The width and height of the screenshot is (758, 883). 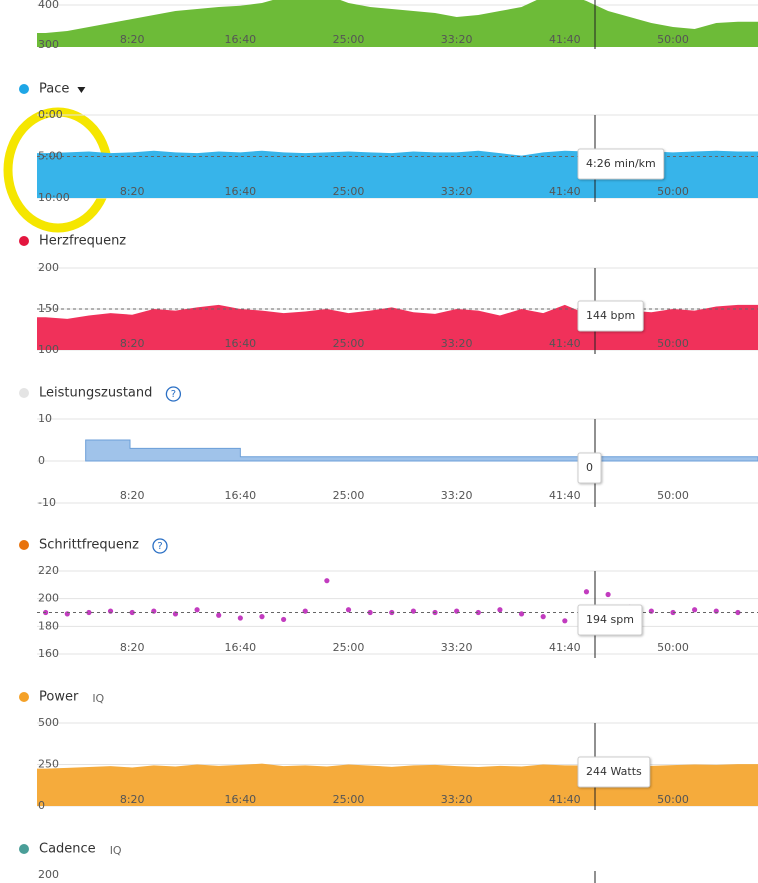 I want to click on y-tick-label: 250, so click(x=48, y=764).